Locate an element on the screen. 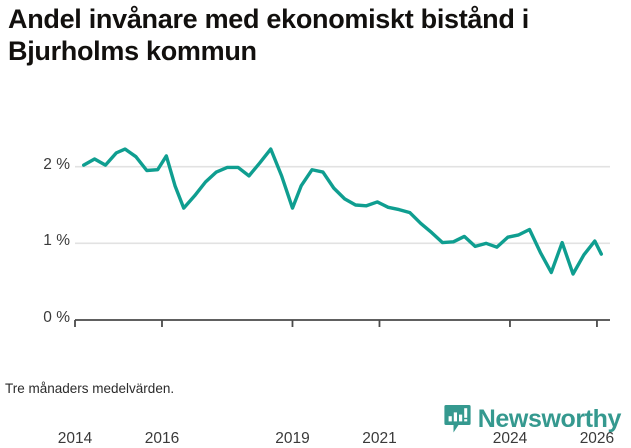 This screenshot has height=448, width=631. chart-bubble-icon is located at coordinates (457, 419).